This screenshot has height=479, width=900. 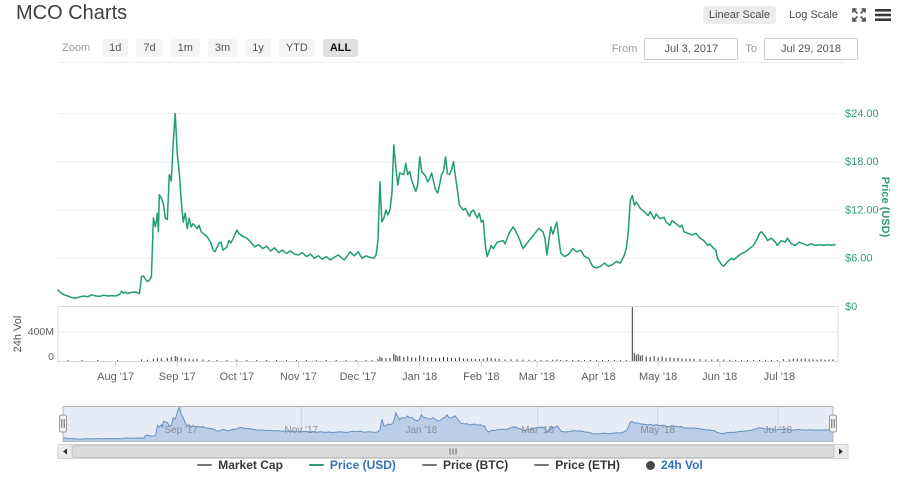 I want to click on x-axis-month-label: Sep '17, so click(x=177, y=377).